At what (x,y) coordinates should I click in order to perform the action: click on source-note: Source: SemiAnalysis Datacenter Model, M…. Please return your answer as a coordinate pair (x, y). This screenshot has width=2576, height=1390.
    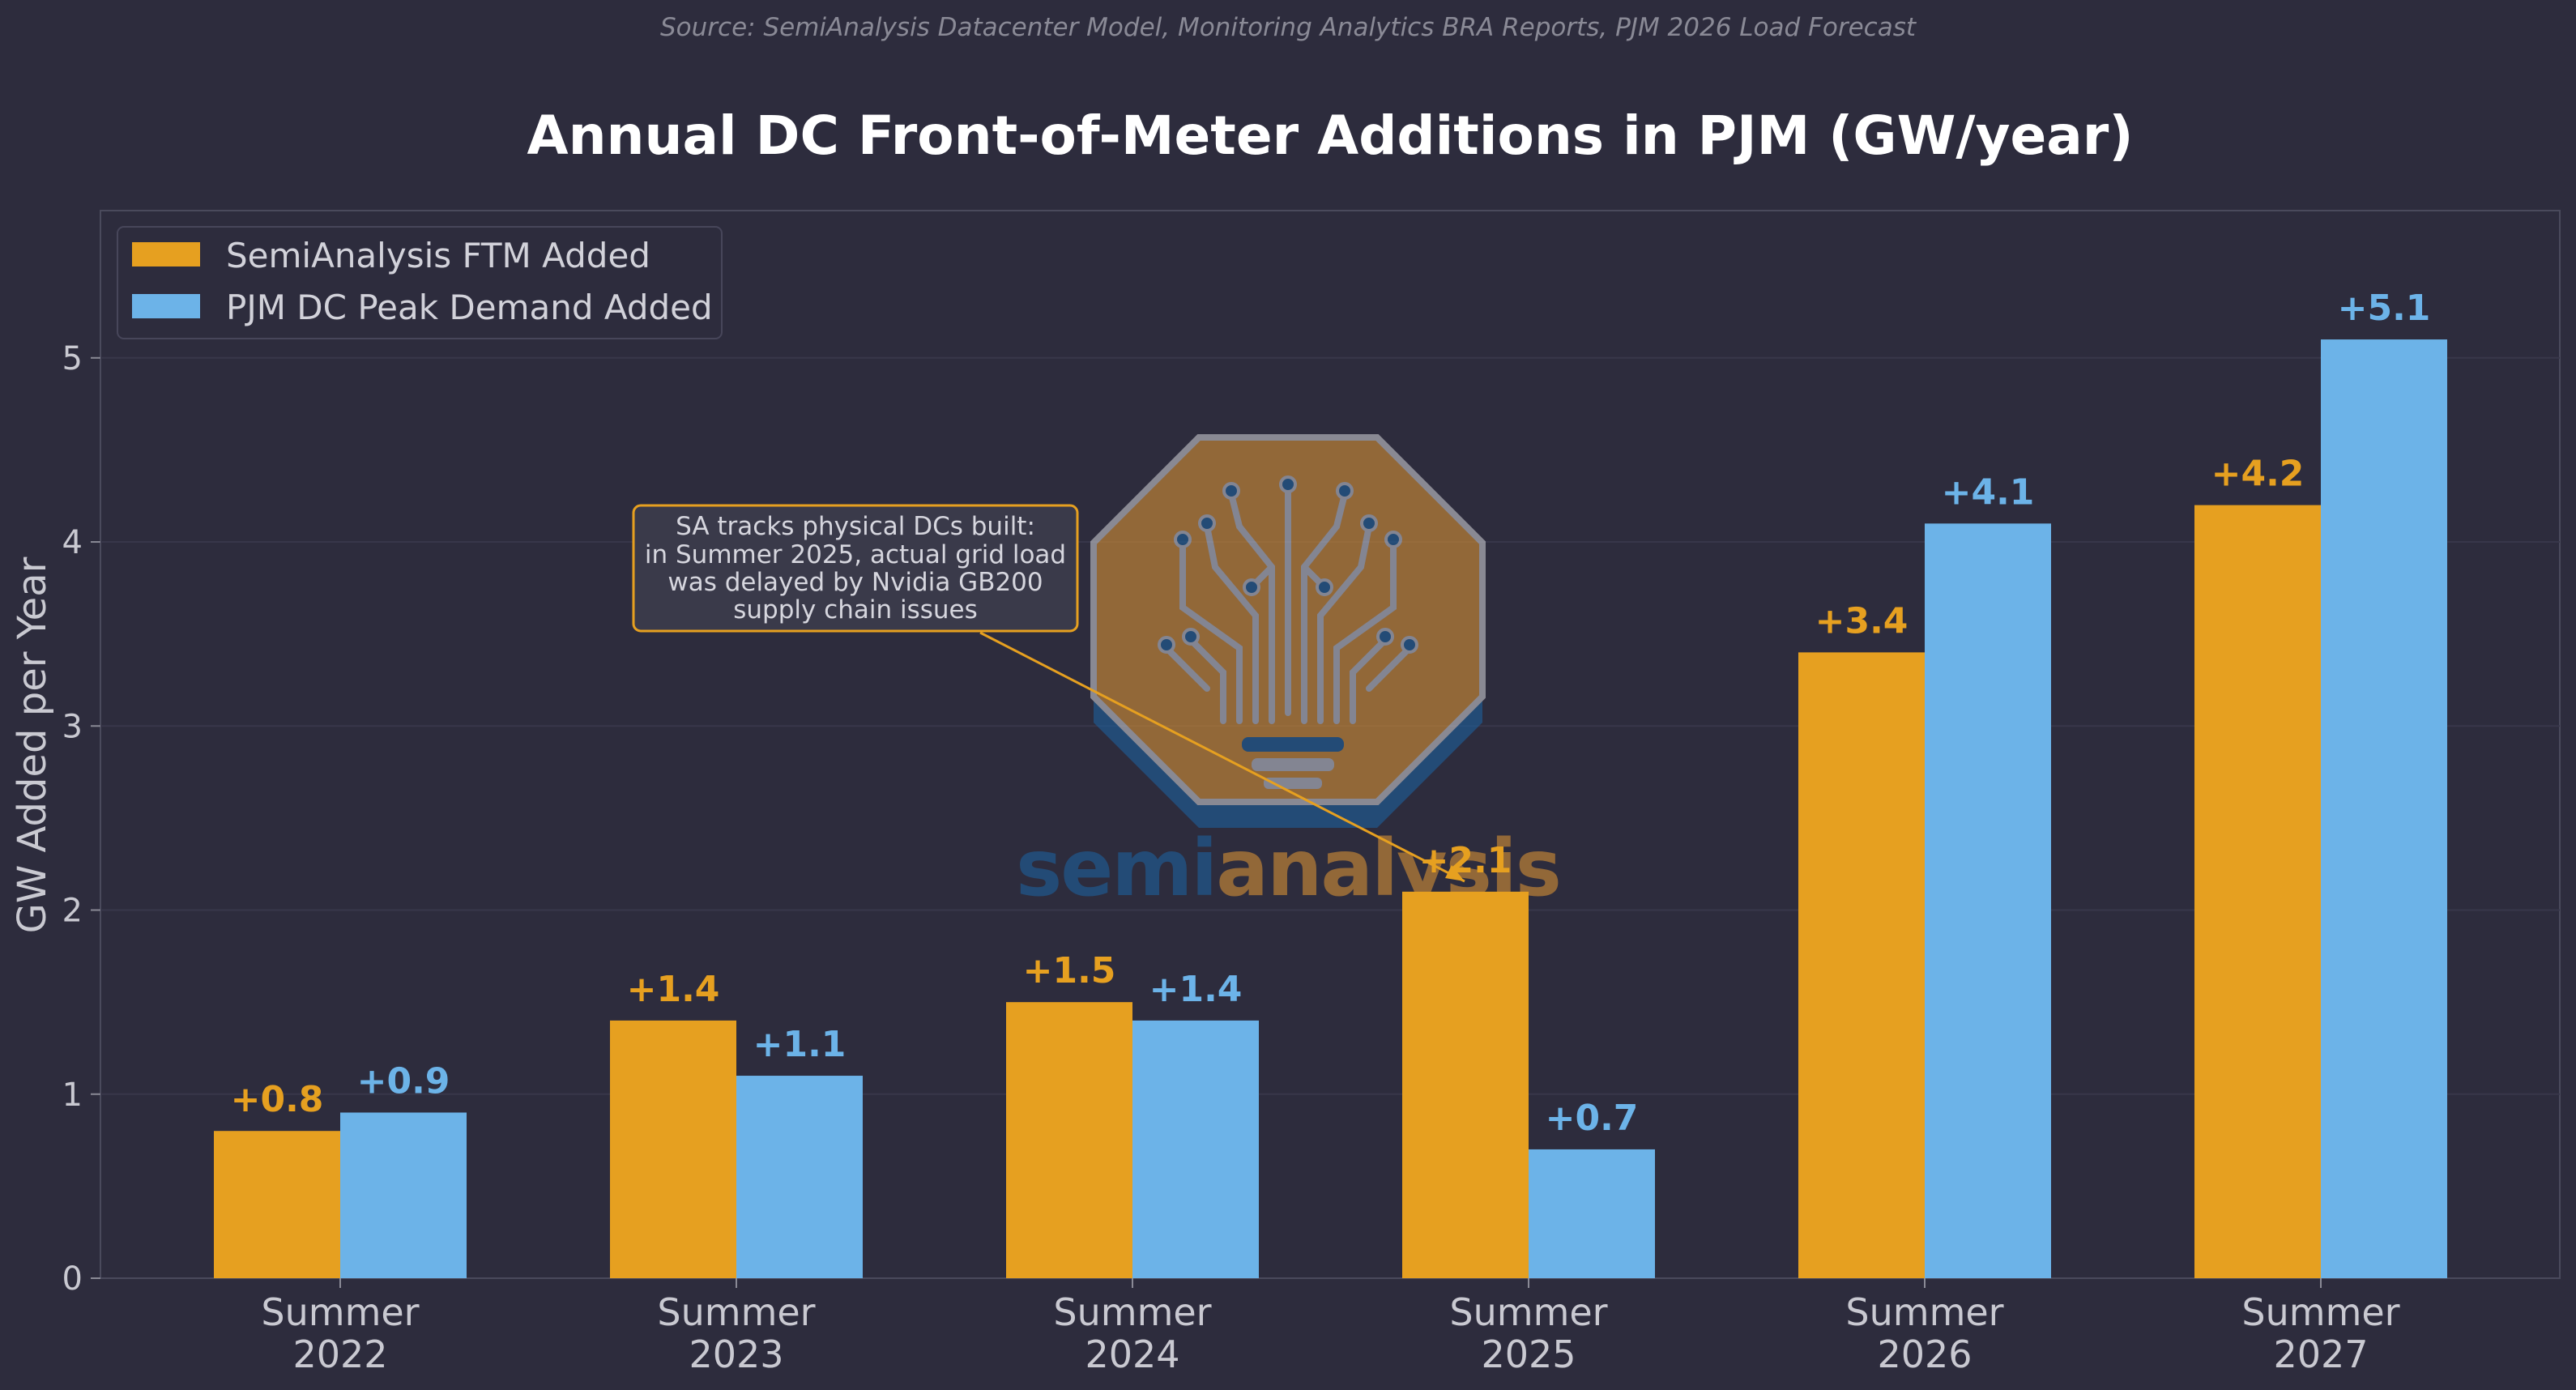
    Looking at the image, I should click on (1288, 28).